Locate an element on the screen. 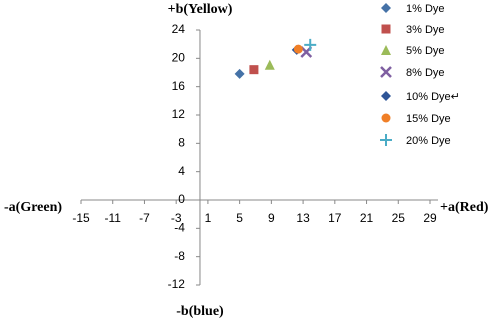 This screenshot has height=326, width=500. x-tick-label: 9 is located at coordinates (271, 218).